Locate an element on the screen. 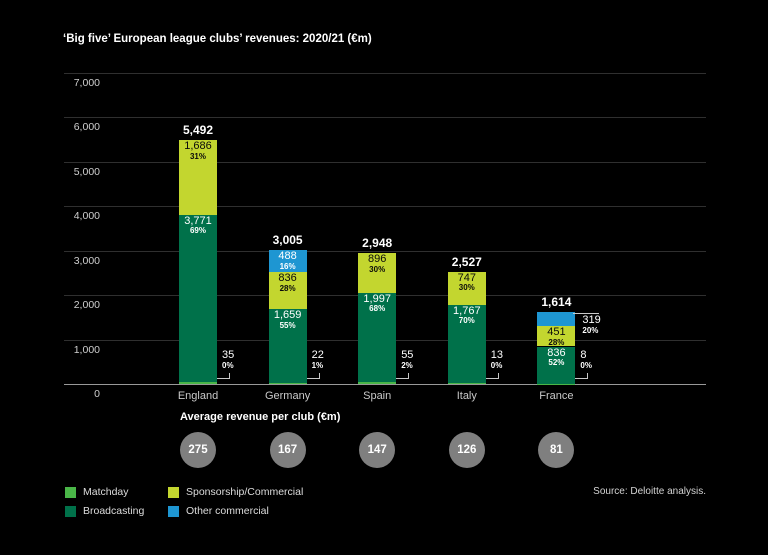  segment-value-label: 896 30% is located at coordinates (377, 263).